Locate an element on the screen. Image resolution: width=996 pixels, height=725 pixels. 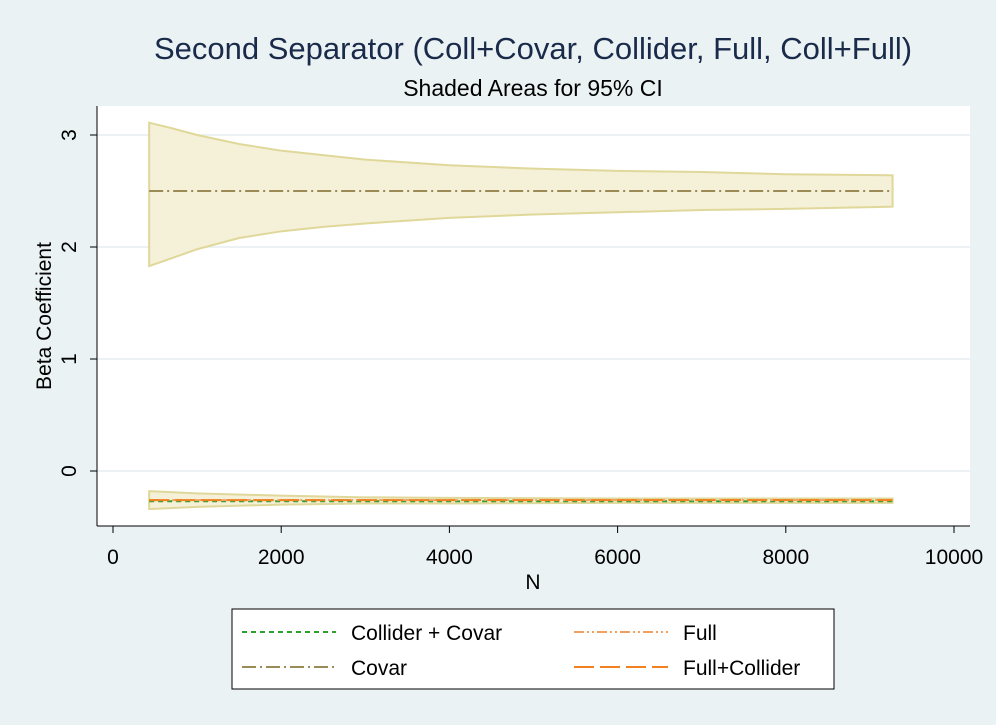
x-tick-label: 4000 is located at coordinates (449, 557).